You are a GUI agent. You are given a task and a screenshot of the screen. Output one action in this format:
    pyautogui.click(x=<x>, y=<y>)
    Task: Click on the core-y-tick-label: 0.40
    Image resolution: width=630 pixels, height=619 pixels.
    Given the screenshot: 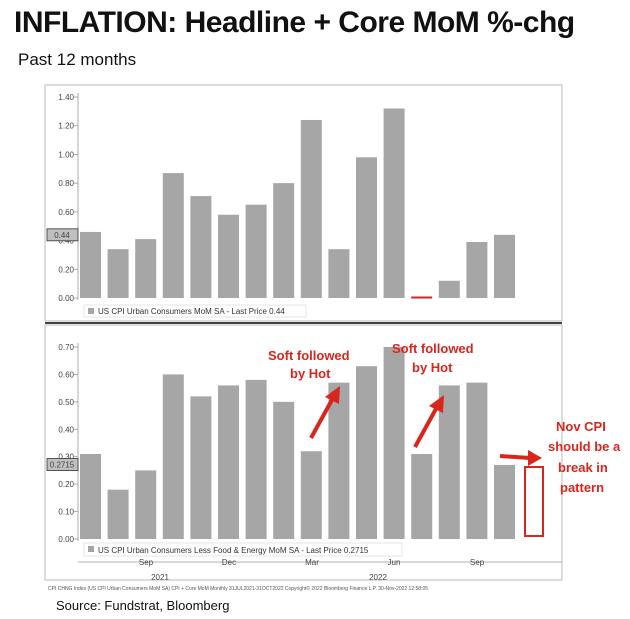 What is the action you would take?
    pyautogui.click(x=66, y=429)
    